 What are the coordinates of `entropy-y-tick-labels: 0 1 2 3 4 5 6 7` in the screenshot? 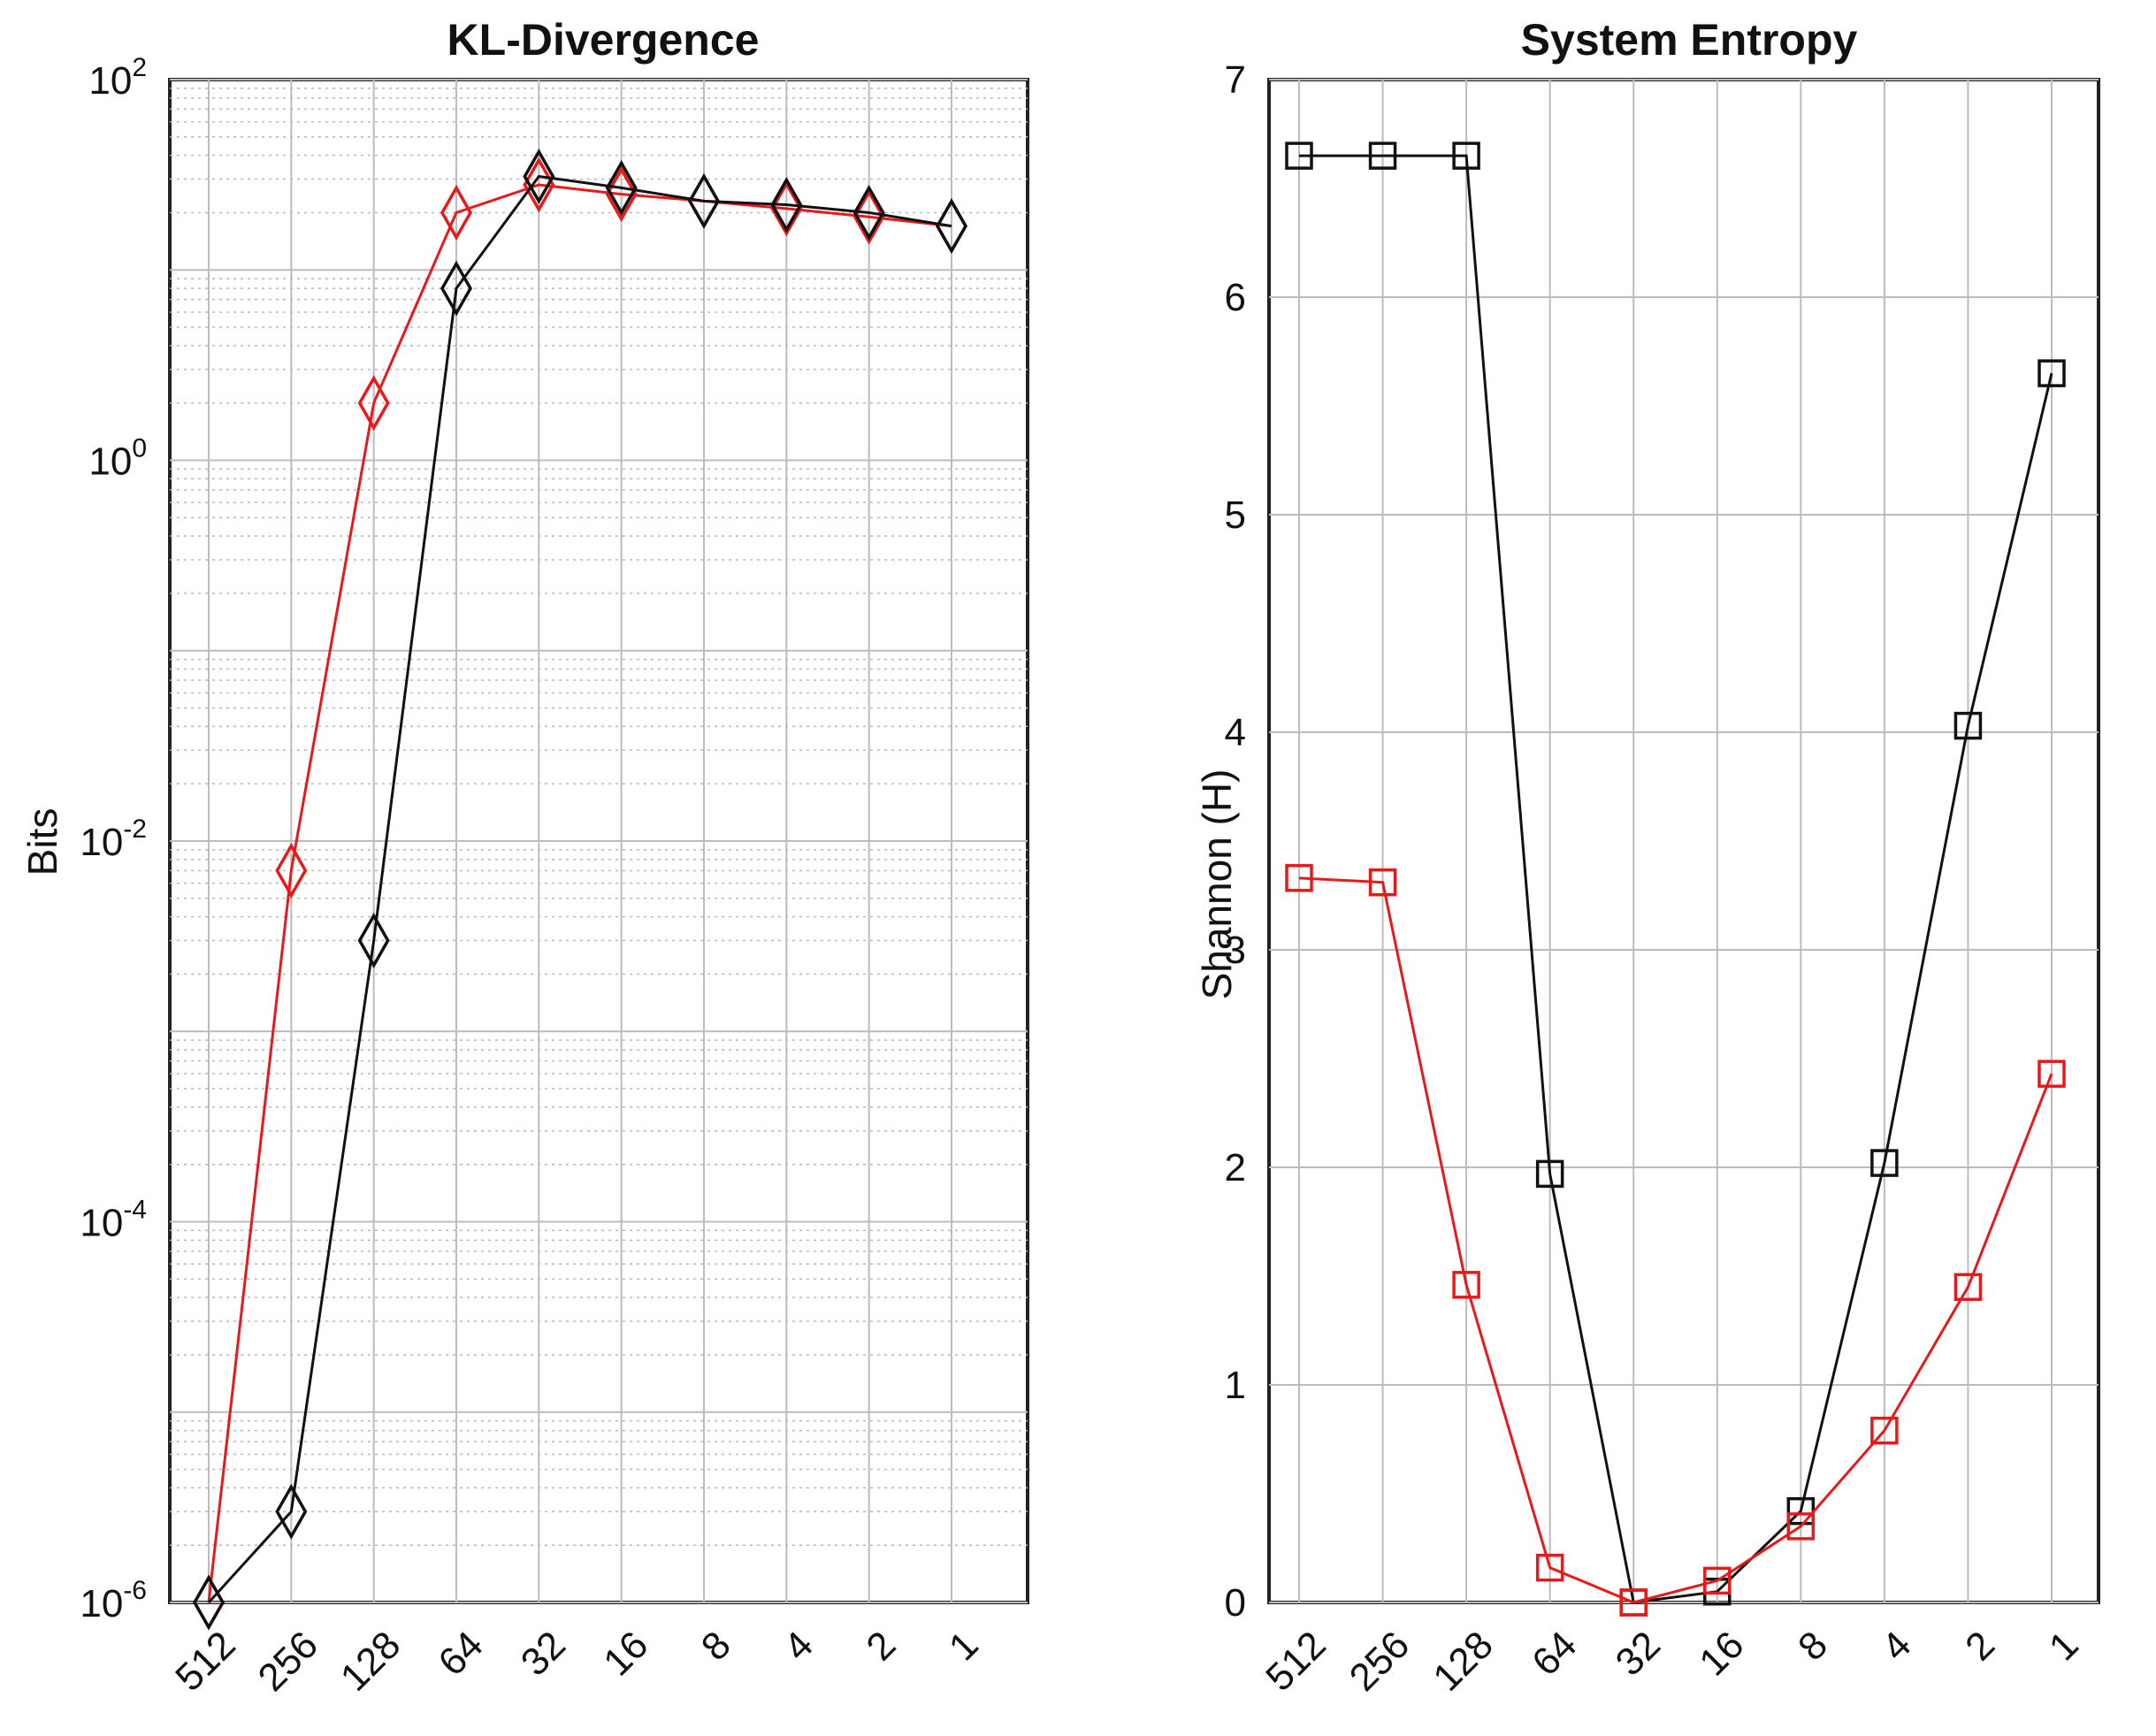 It's located at (1235, 841).